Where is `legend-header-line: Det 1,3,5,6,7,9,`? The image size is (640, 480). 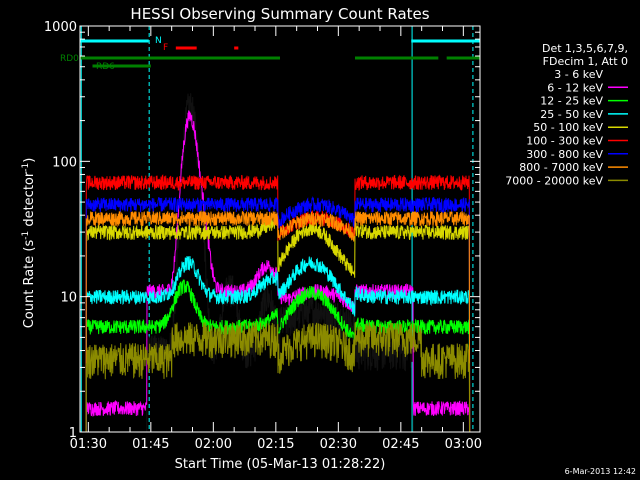 legend-header-line: Det 1,3,5,6,7,9, is located at coordinates (585, 48).